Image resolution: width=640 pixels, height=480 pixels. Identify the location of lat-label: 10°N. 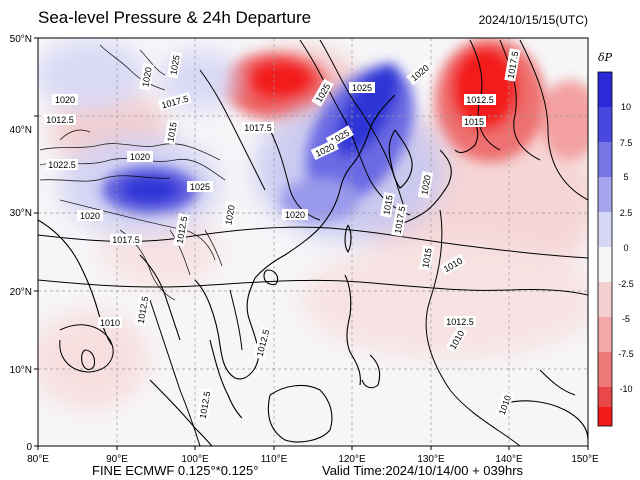
(21, 370).